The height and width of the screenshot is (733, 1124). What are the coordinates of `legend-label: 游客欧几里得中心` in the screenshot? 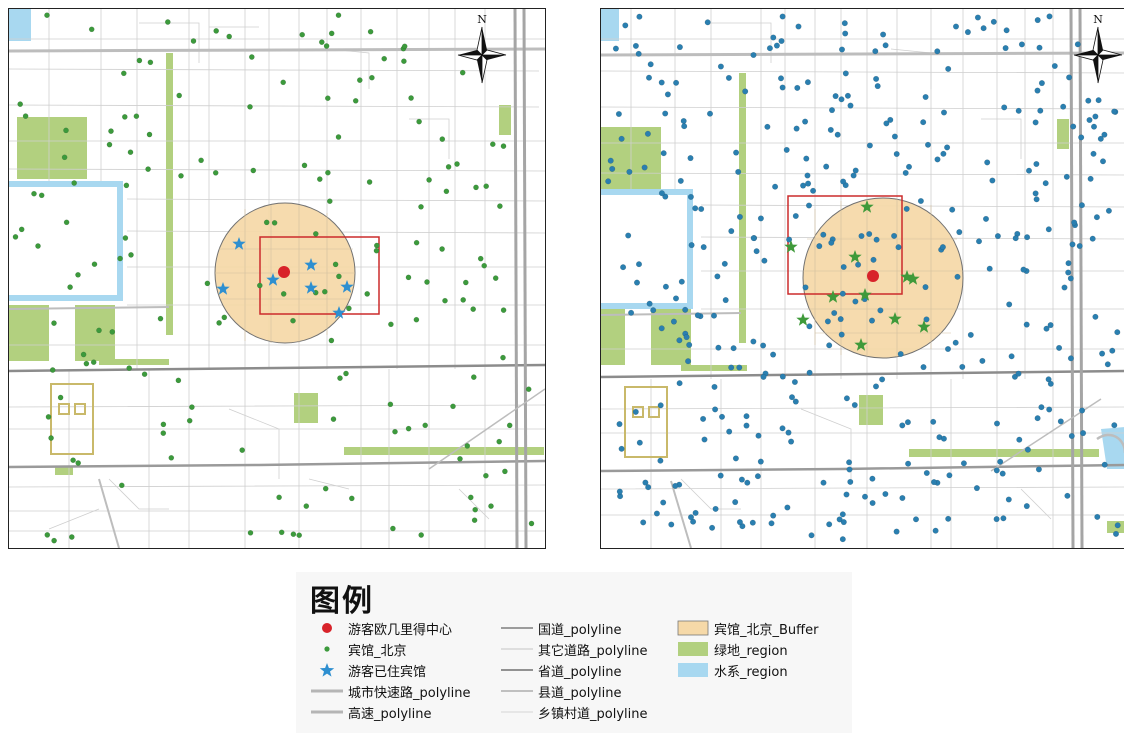 It's located at (400, 630).